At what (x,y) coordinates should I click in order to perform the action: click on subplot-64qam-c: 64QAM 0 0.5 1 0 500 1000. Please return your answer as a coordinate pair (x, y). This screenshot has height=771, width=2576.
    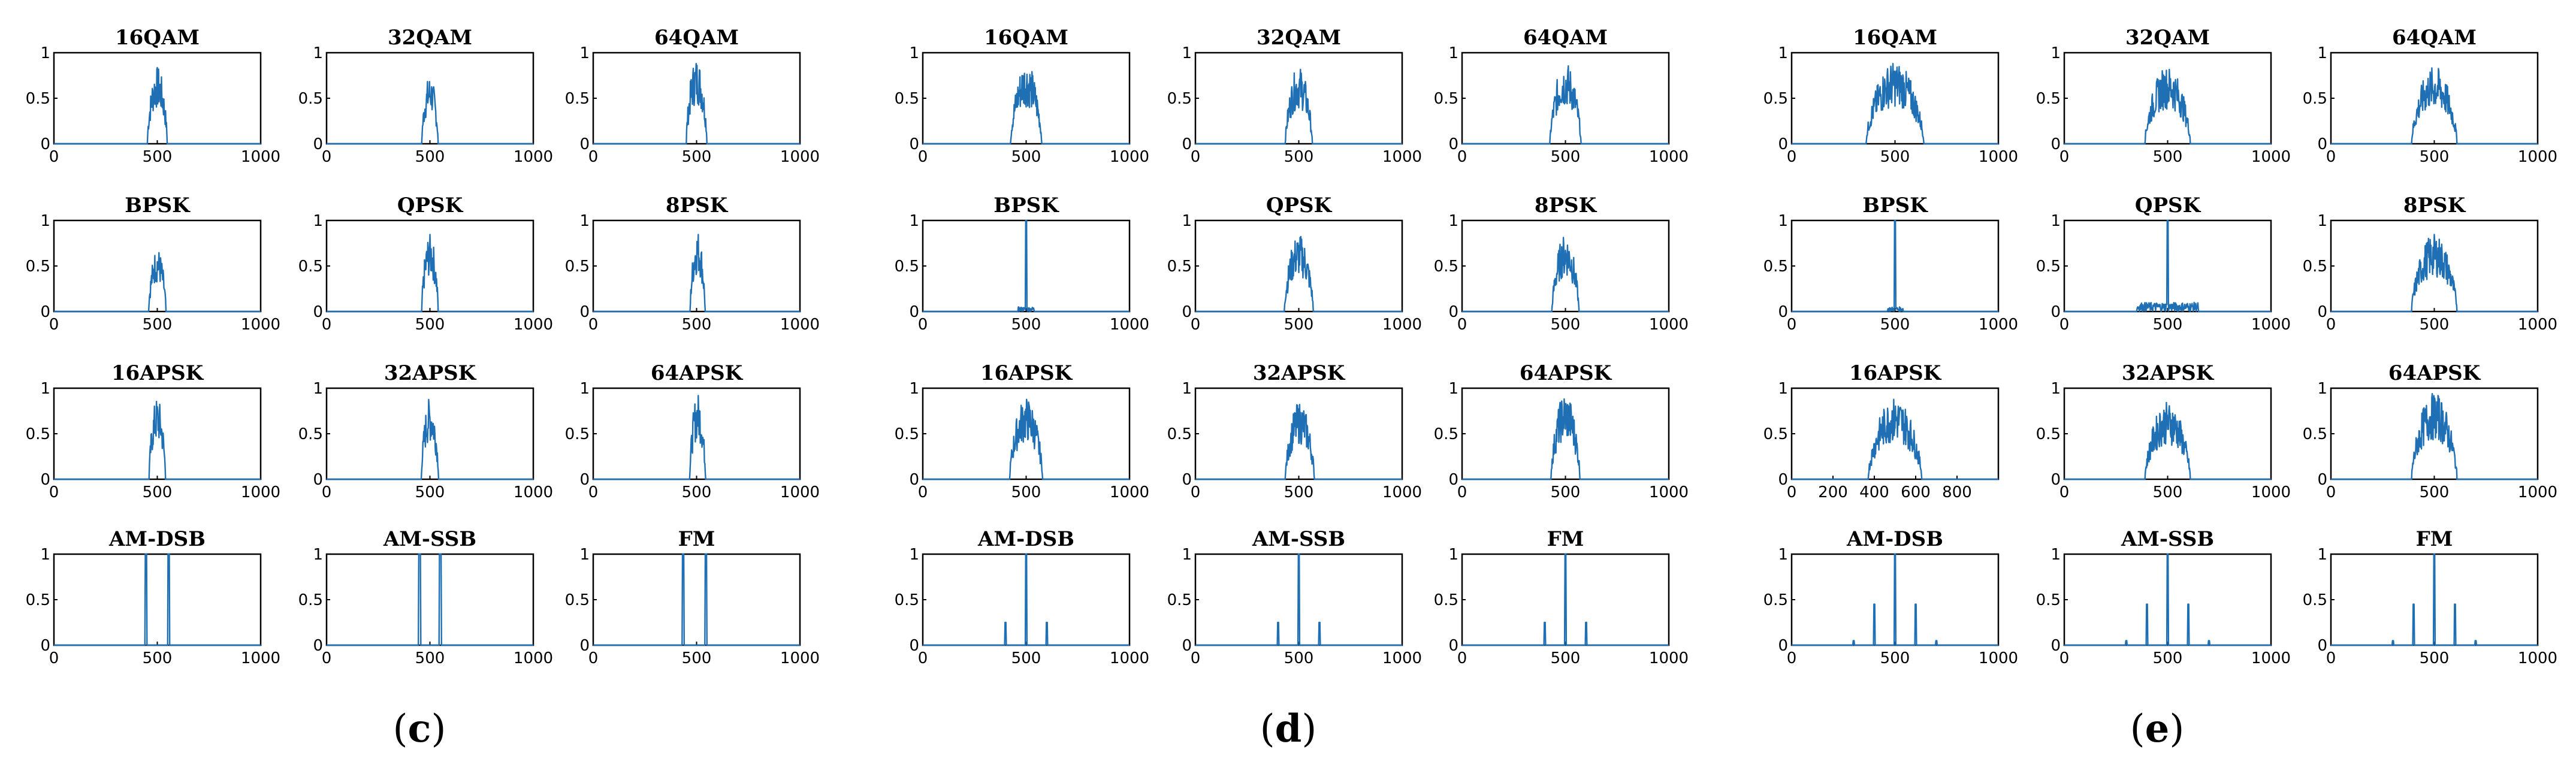
    Looking at the image, I should click on (693, 96).